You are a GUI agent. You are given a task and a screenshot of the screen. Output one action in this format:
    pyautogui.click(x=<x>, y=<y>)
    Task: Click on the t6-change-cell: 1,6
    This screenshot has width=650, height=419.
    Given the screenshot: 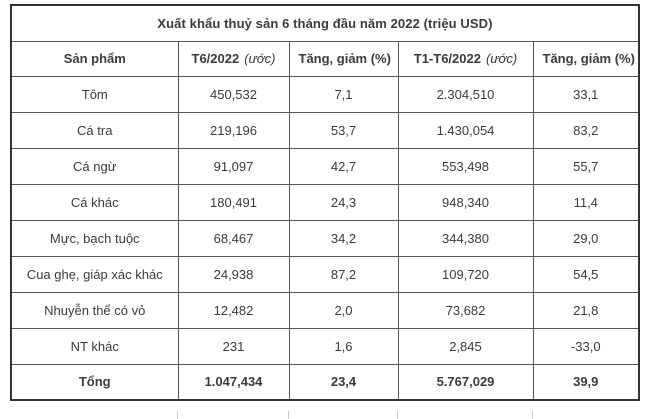 What is the action you would take?
    pyautogui.click(x=343, y=346)
    